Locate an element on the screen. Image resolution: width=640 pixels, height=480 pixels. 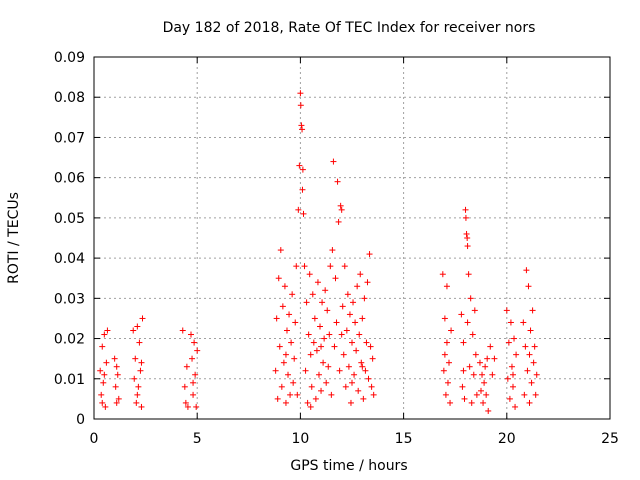
y-tick-label: 0.03 is located at coordinates (69, 299).